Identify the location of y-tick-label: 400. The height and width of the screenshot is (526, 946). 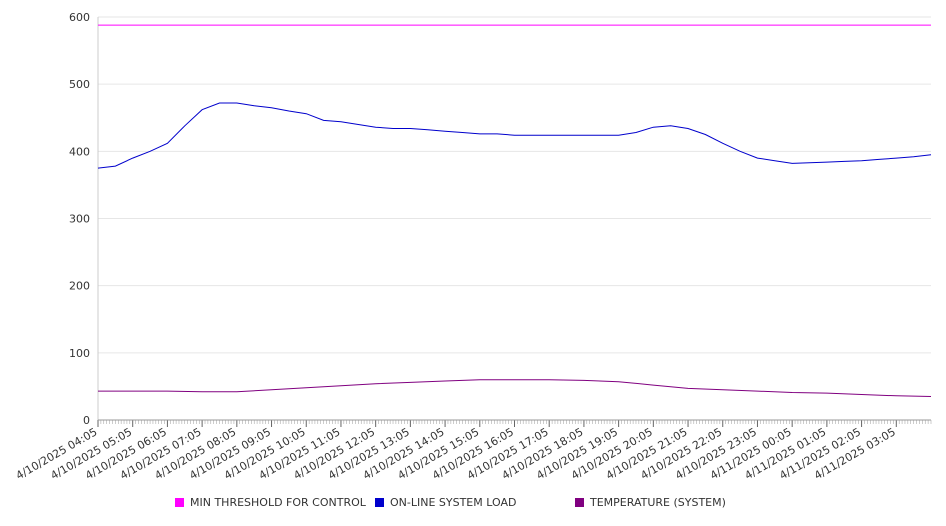
(79, 151).